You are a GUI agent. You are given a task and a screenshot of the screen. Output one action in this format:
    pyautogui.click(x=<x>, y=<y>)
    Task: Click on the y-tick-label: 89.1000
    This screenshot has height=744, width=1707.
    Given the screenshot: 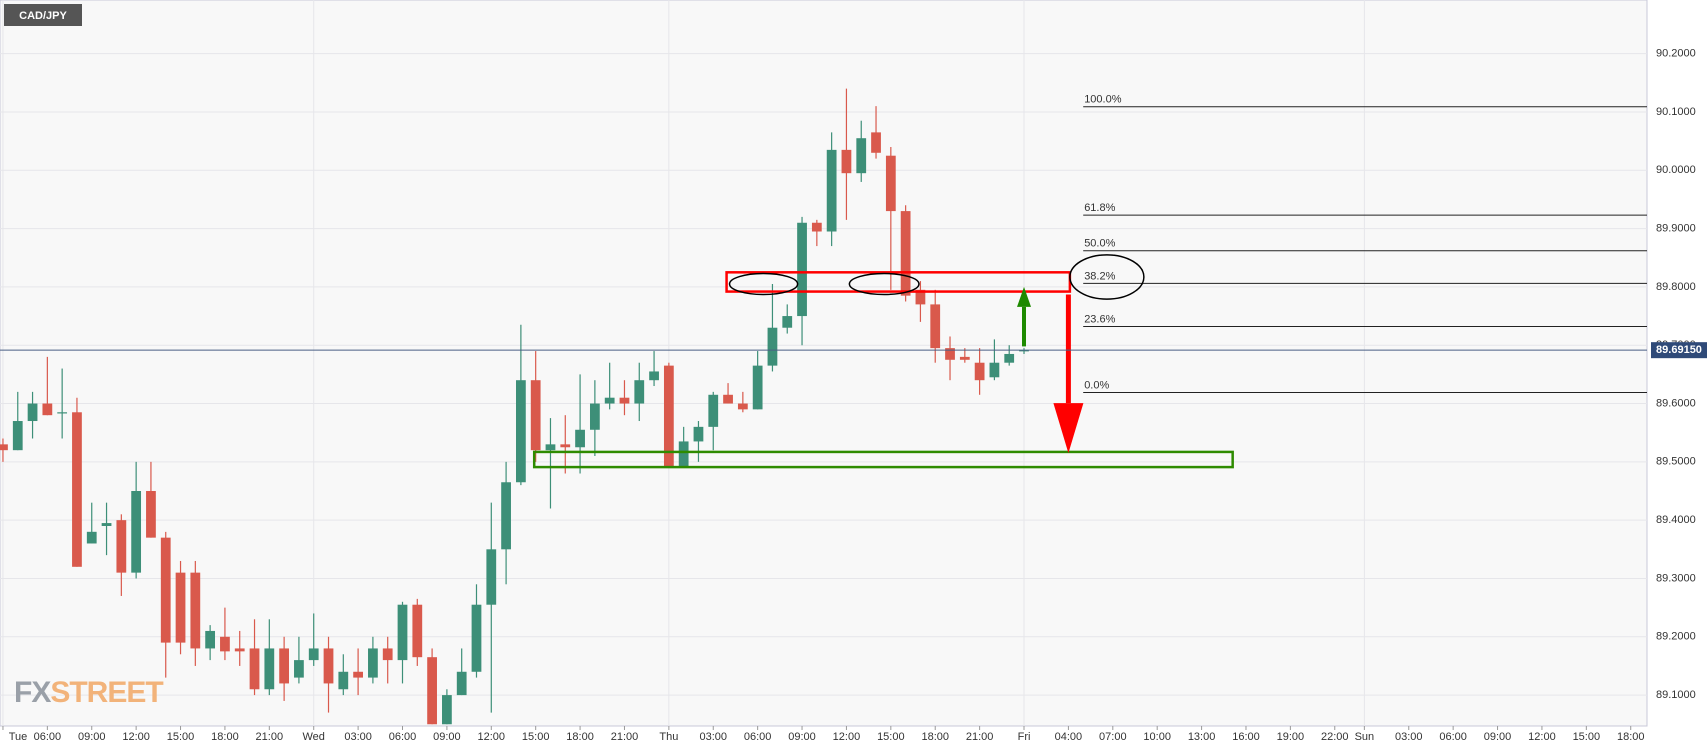 What is the action you would take?
    pyautogui.click(x=1676, y=695)
    